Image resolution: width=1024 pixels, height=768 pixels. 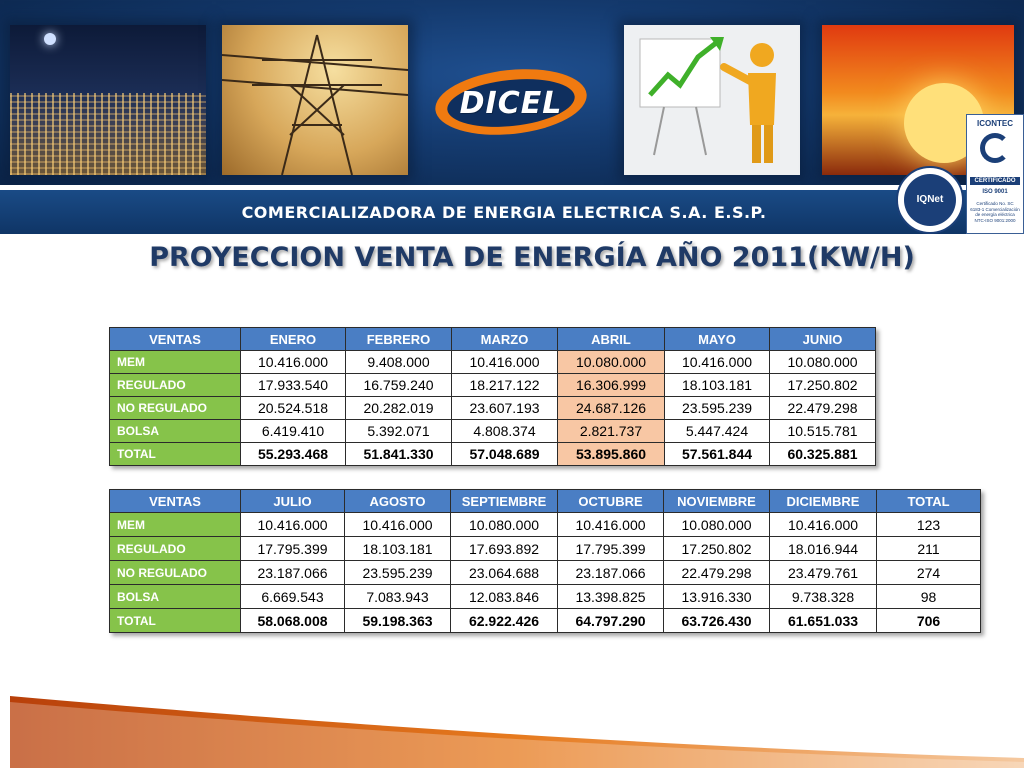 What do you see at coordinates (611, 339) in the screenshot?
I see `column-header: ABRIL` at bounding box center [611, 339].